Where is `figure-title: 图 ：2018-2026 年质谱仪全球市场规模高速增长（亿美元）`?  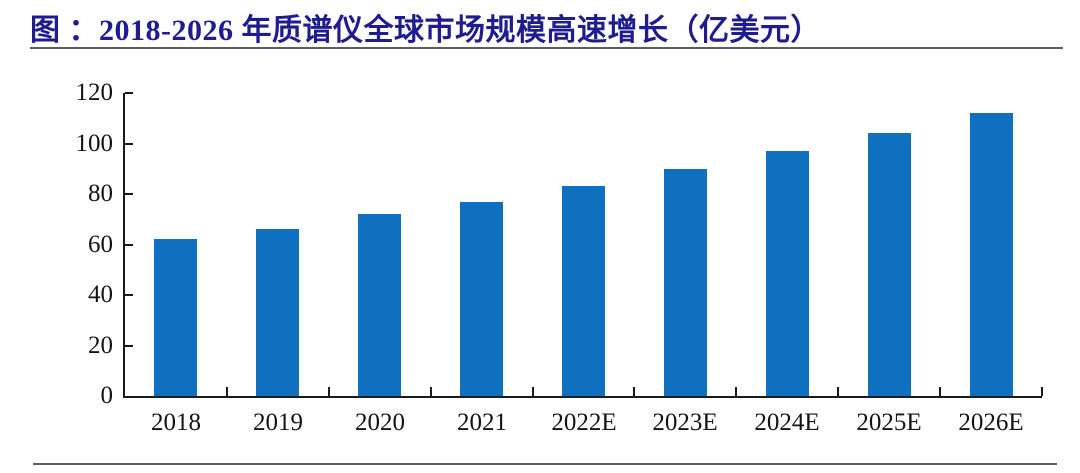
figure-title: 图 ：2018-2026 年质谱仪全球市场规模高速增长（亿美元） is located at coordinates (425, 30).